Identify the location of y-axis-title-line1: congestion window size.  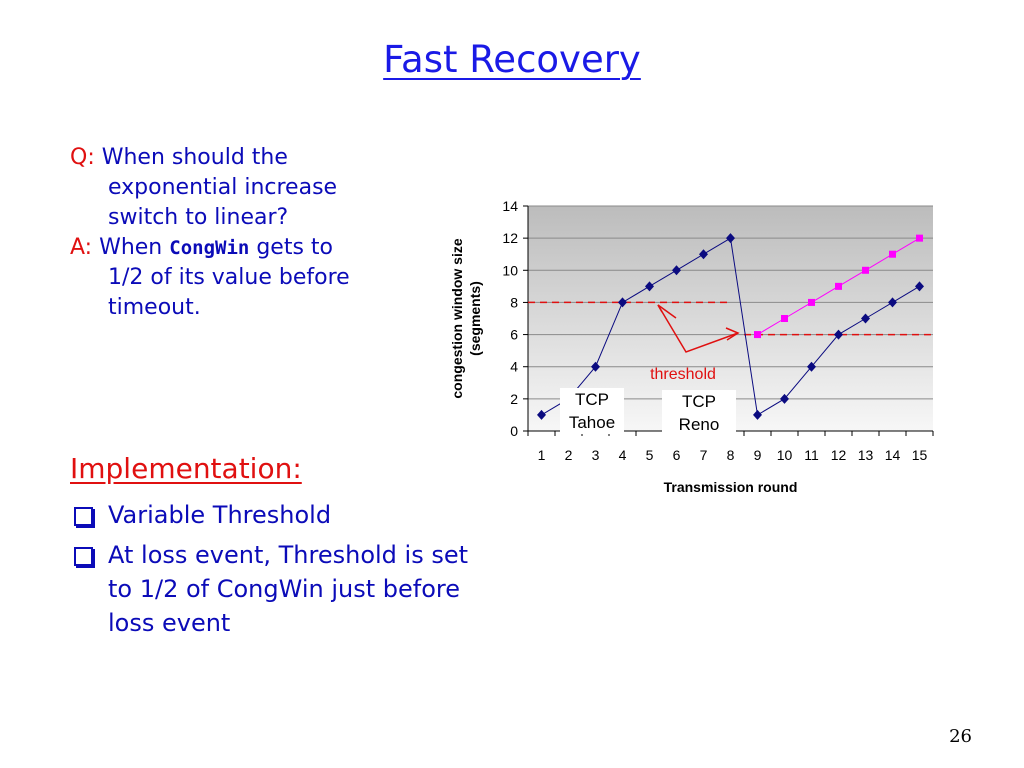
(457, 318).